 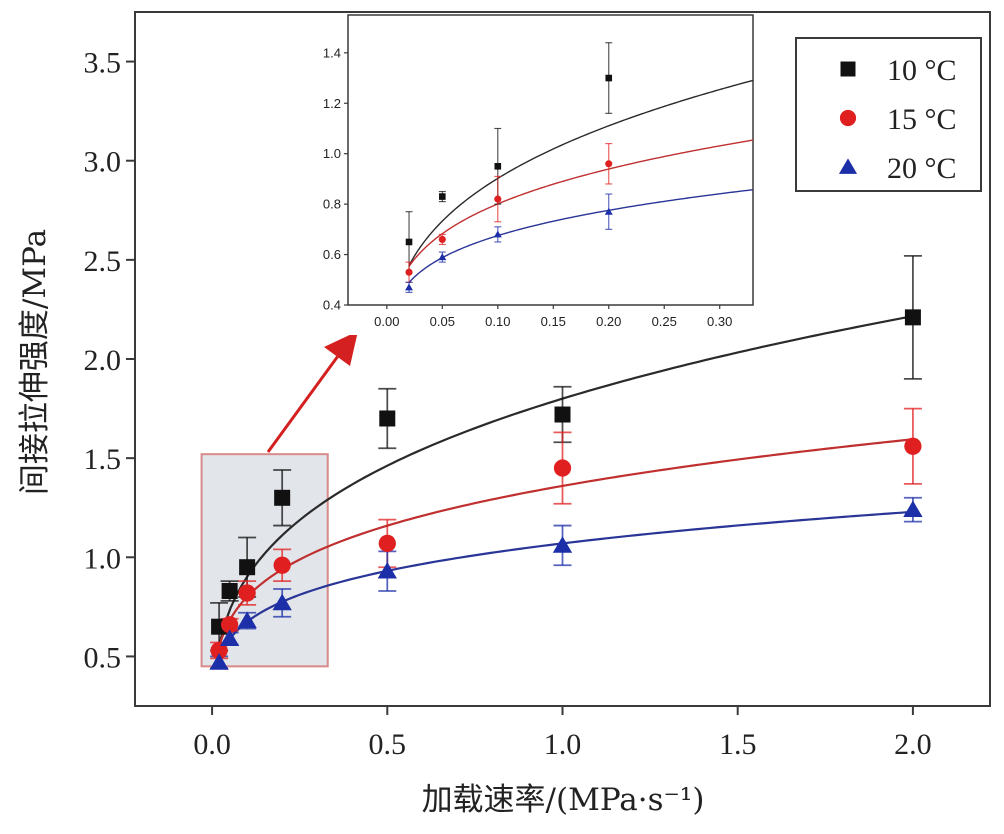 I want to click on y-tick-label: 2.5, so click(x=103, y=261).